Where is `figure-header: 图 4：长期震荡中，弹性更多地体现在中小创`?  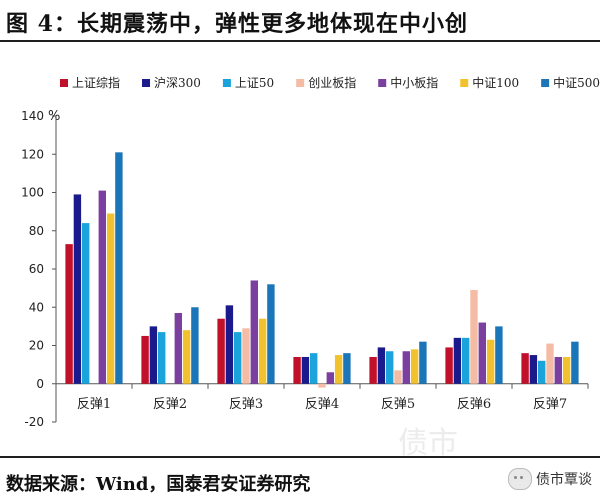 figure-header: 图 4：长期震荡中，弹性更多地体现在中小创 is located at coordinates (300, 21).